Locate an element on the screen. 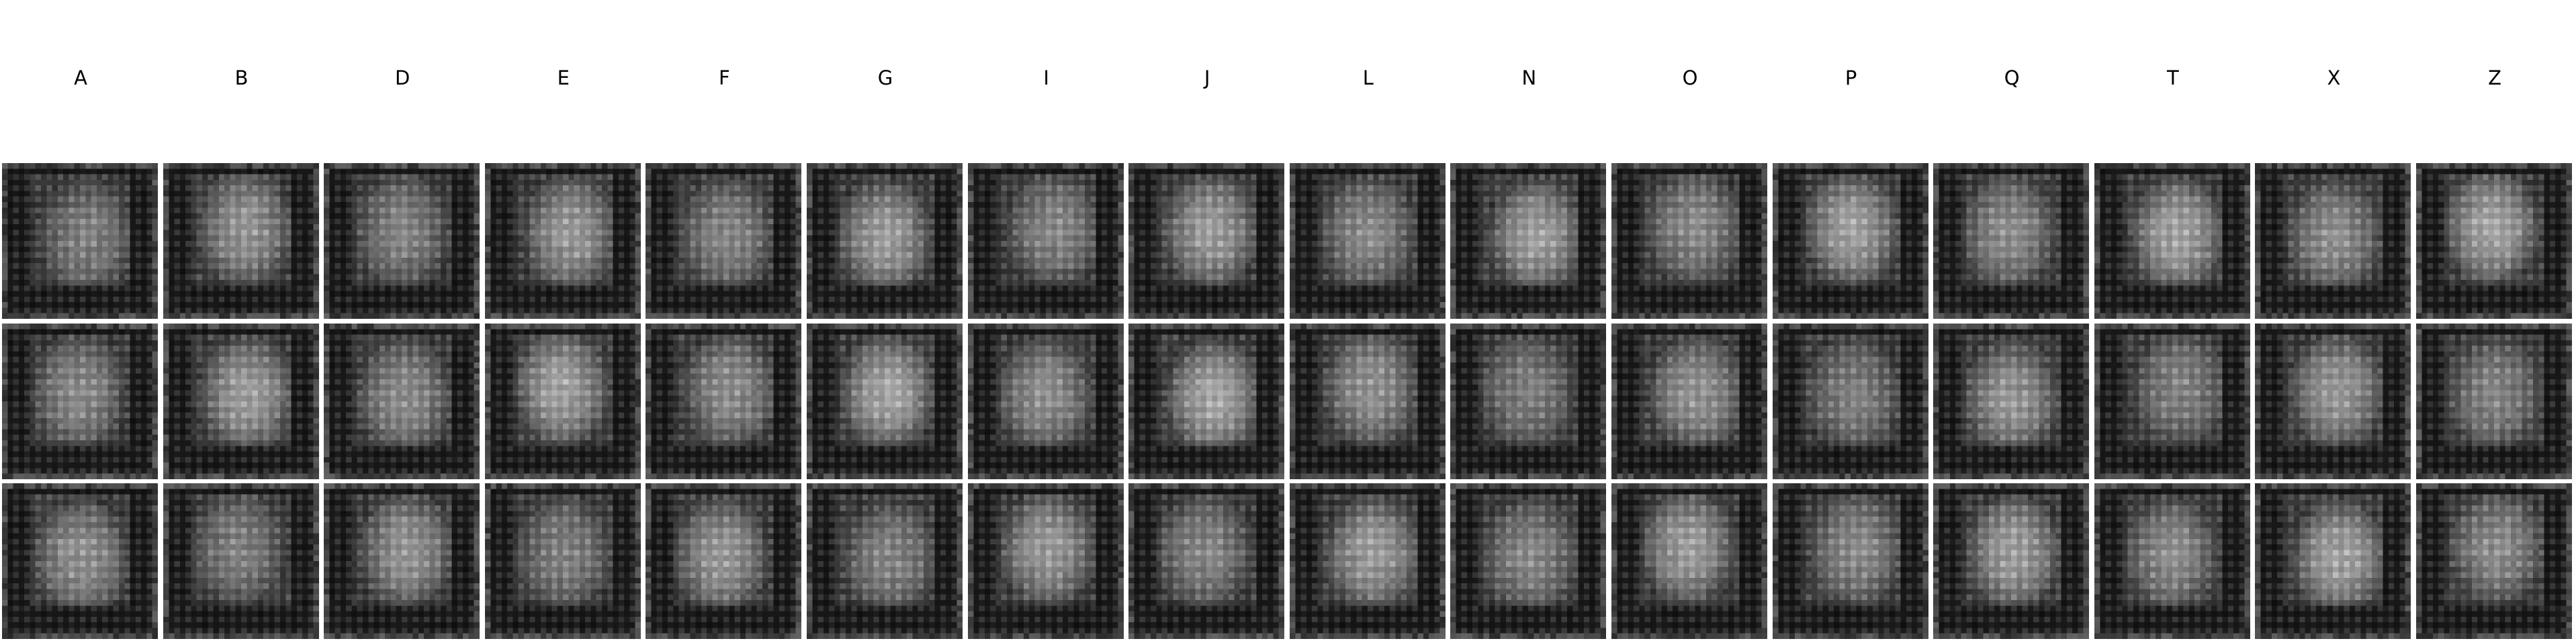  column-label-z: Z is located at coordinates (2494, 77).